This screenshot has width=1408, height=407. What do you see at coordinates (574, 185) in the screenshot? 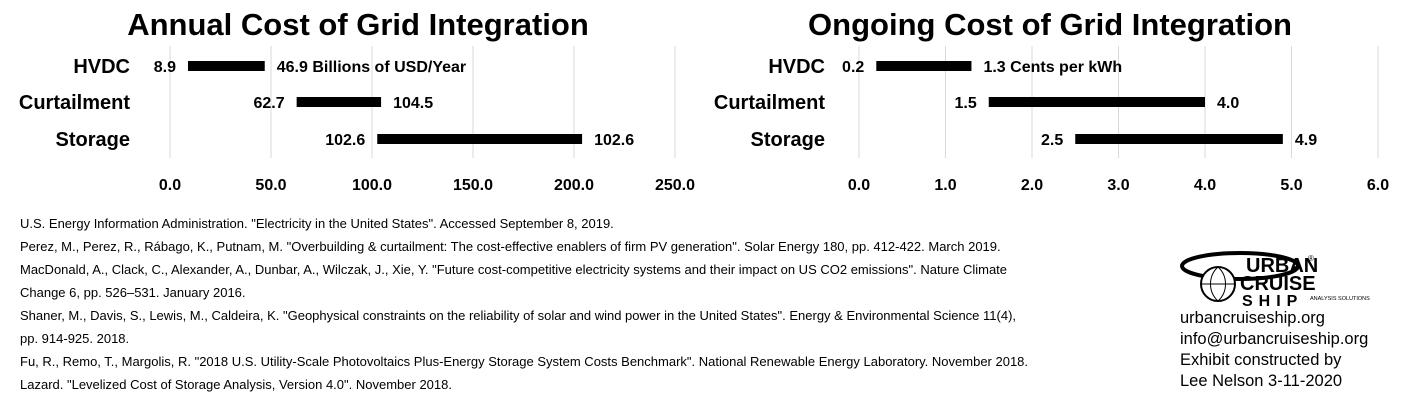
I see `x-tick-label: 200.0` at bounding box center [574, 185].